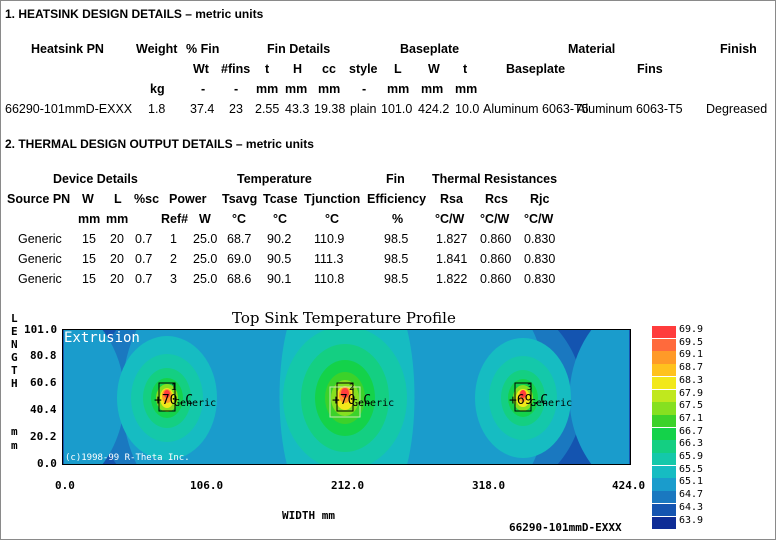 This screenshot has width=776, height=540. I want to click on cell-tcase: 90.2, so click(279, 239).